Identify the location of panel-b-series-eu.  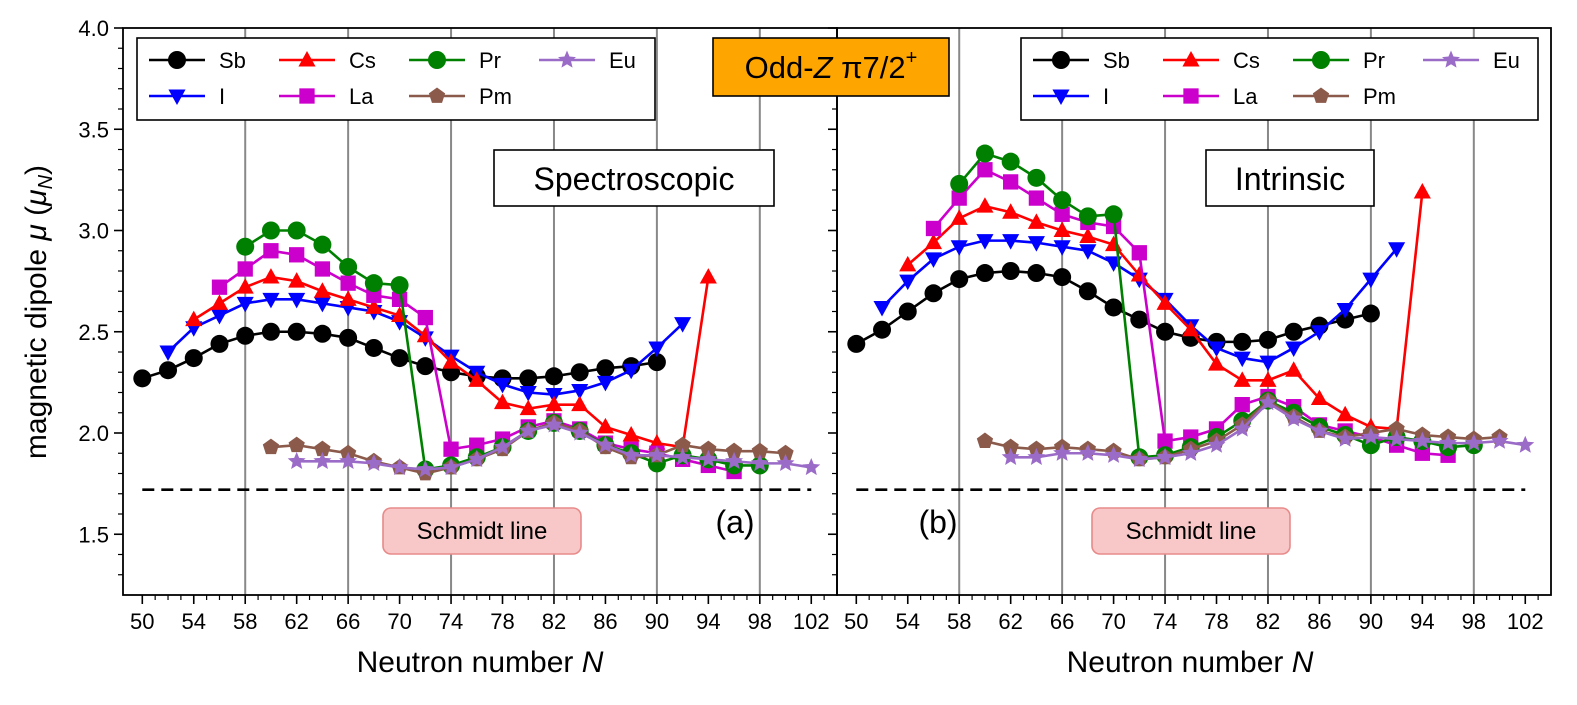
(1268, 430).